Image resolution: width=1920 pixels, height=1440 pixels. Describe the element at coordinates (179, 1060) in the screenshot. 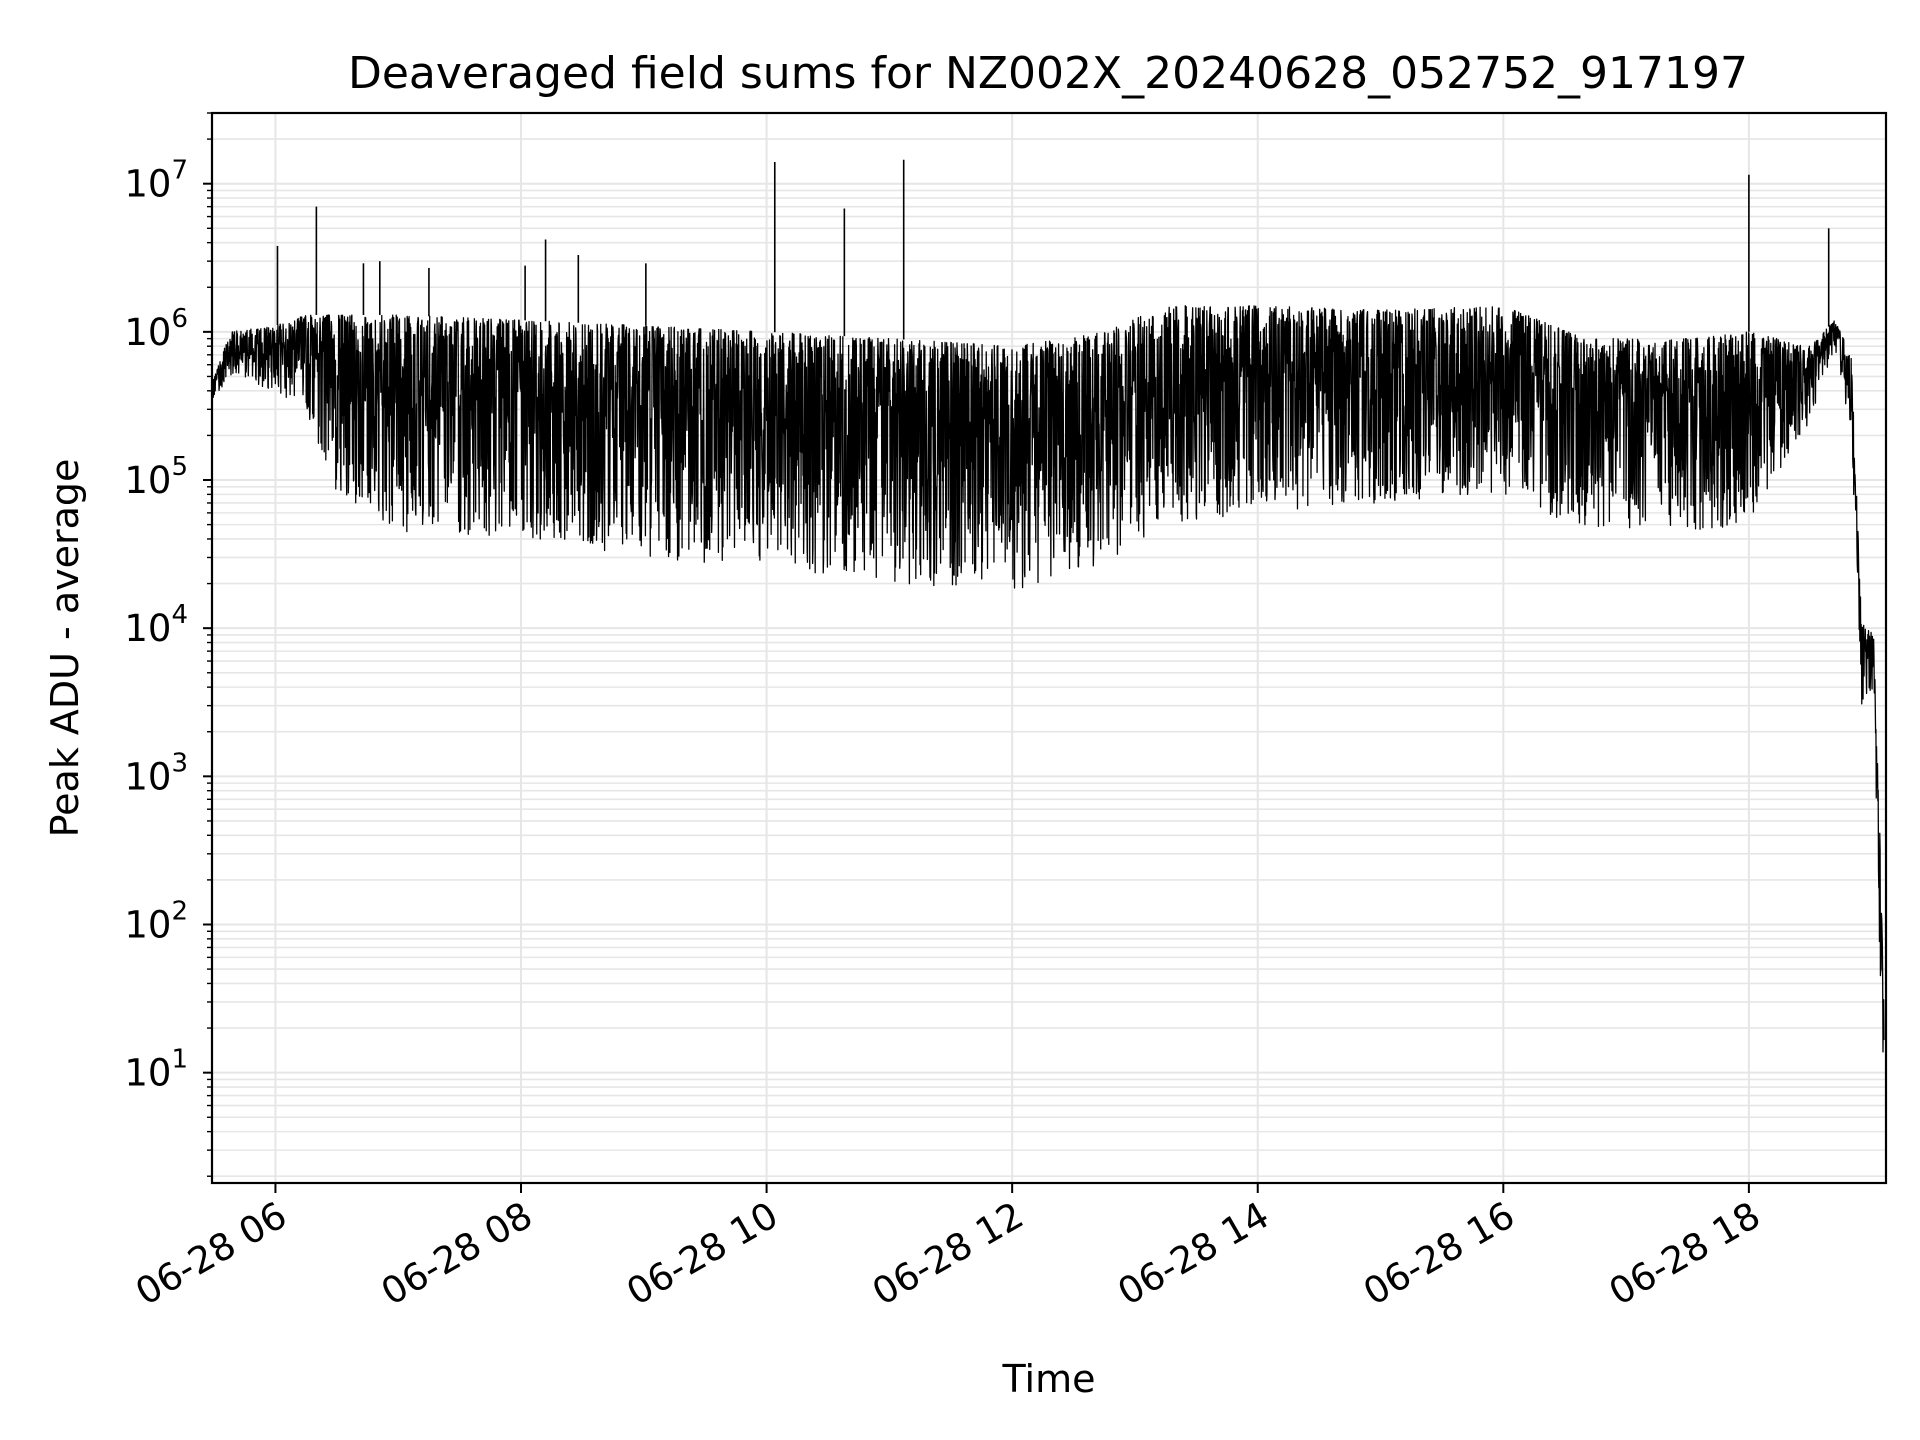

I see `y-tick-exponent: 1` at that location.